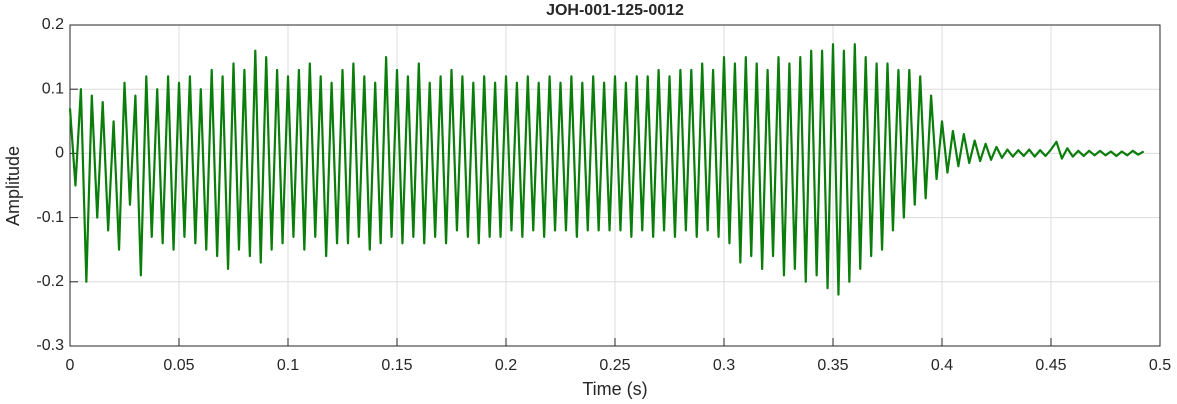 The height and width of the screenshot is (404, 1177). Describe the element at coordinates (832, 365) in the screenshot. I see `x-tick-label: 0.35` at that location.